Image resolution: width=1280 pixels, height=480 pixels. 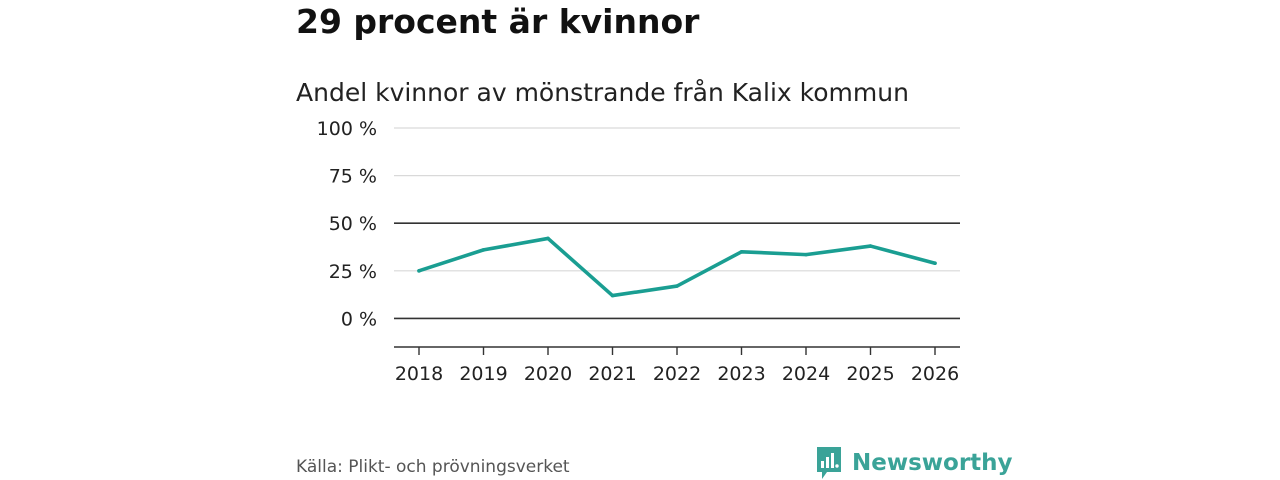 I want to click on x-tick-label: 2022, so click(x=677, y=374).